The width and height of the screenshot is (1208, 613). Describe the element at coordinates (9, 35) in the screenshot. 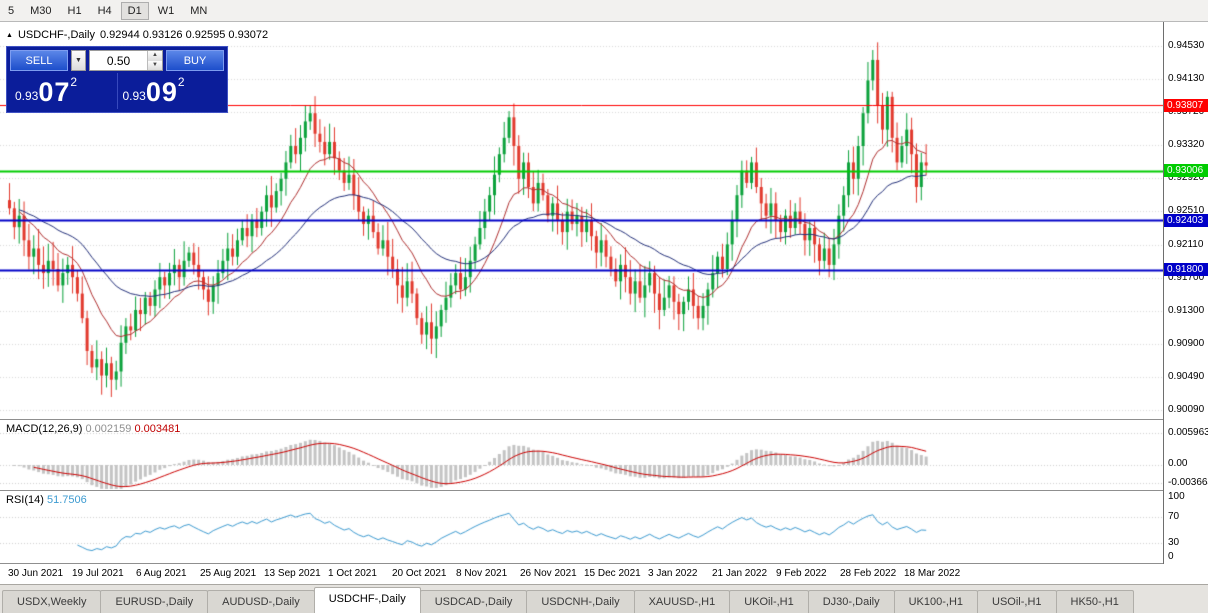

I see `trade-panel-toggle-icon: ▲` at that location.